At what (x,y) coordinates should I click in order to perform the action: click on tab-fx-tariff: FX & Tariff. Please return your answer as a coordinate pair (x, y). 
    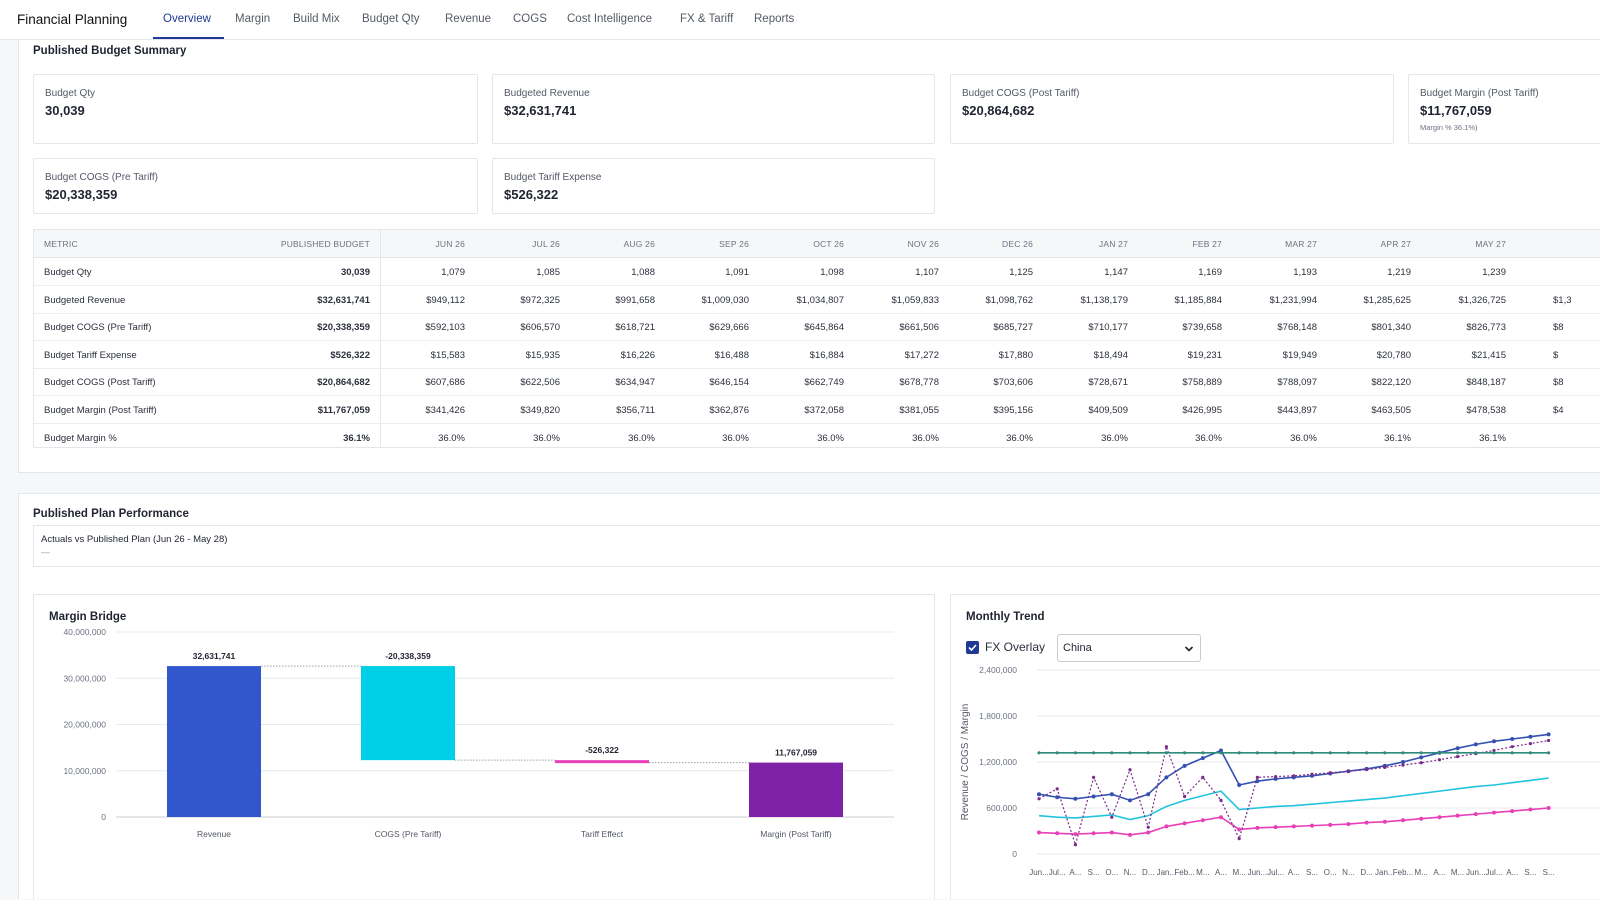
    Looking at the image, I should click on (707, 19).